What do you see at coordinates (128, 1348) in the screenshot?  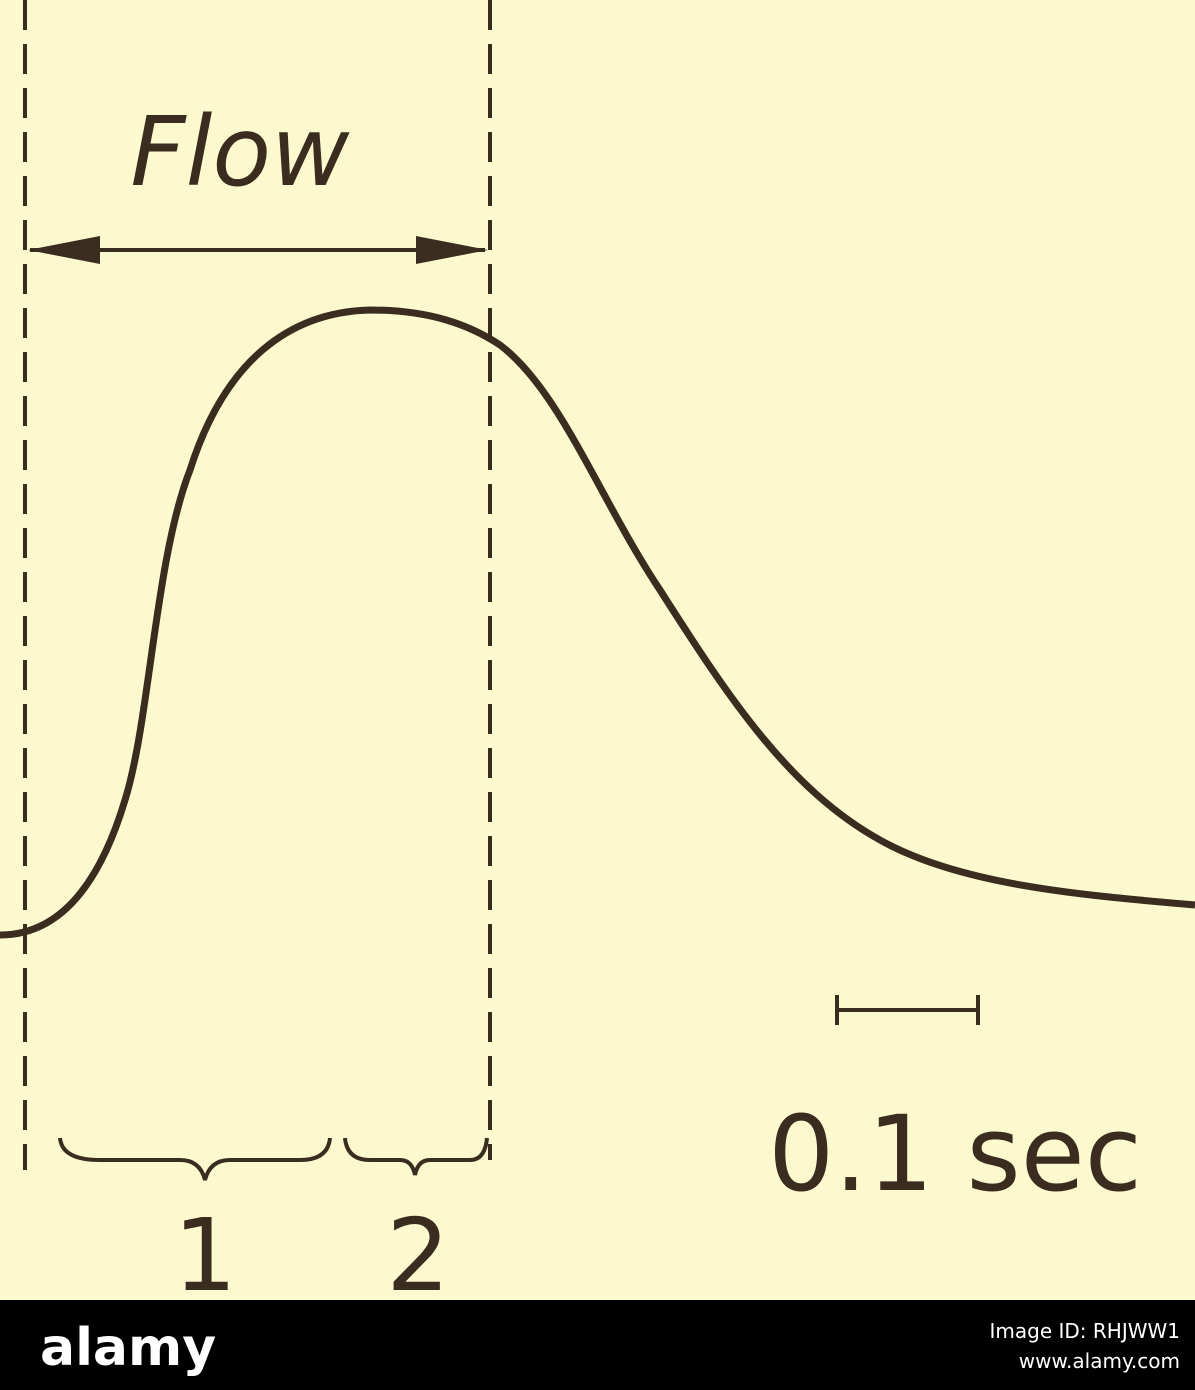 I see `footer-brand: alamy` at bounding box center [128, 1348].